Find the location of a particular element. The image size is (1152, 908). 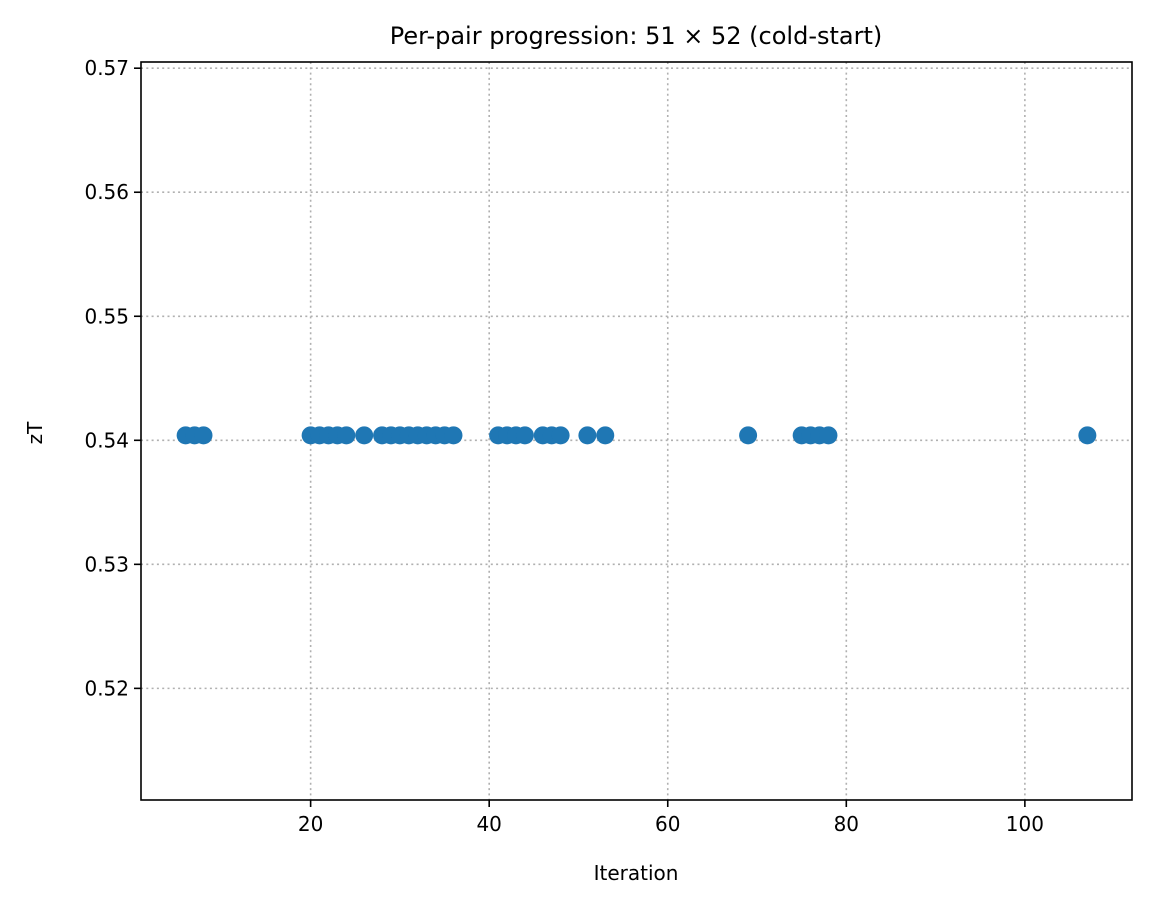

x-tick-label: 40 is located at coordinates (488, 824).